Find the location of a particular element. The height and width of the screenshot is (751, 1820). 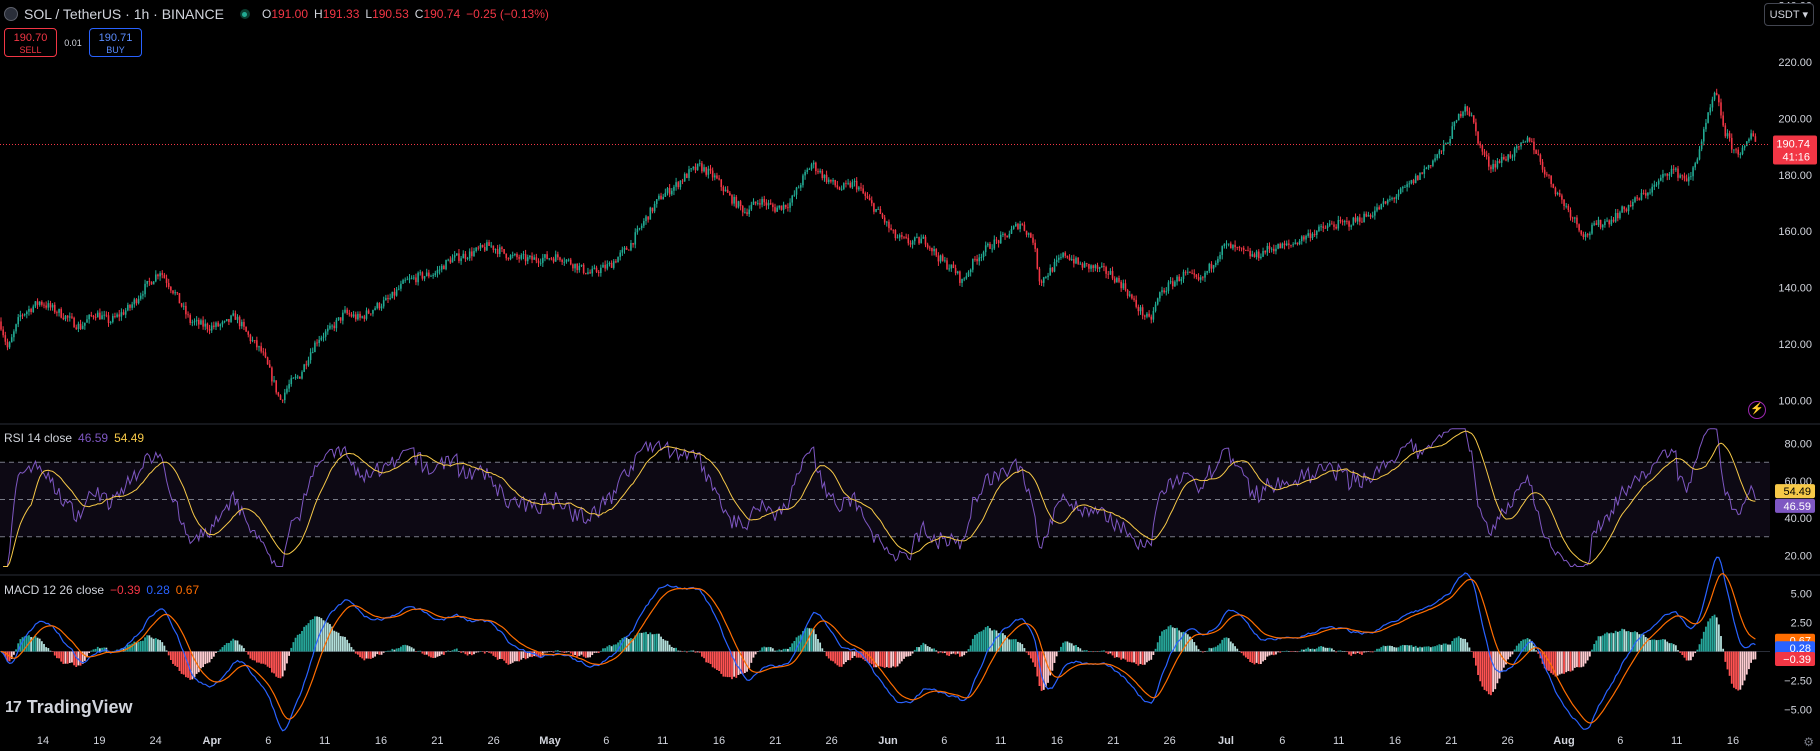

currency-select: USDT ▾ is located at coordinates (1788, 14).